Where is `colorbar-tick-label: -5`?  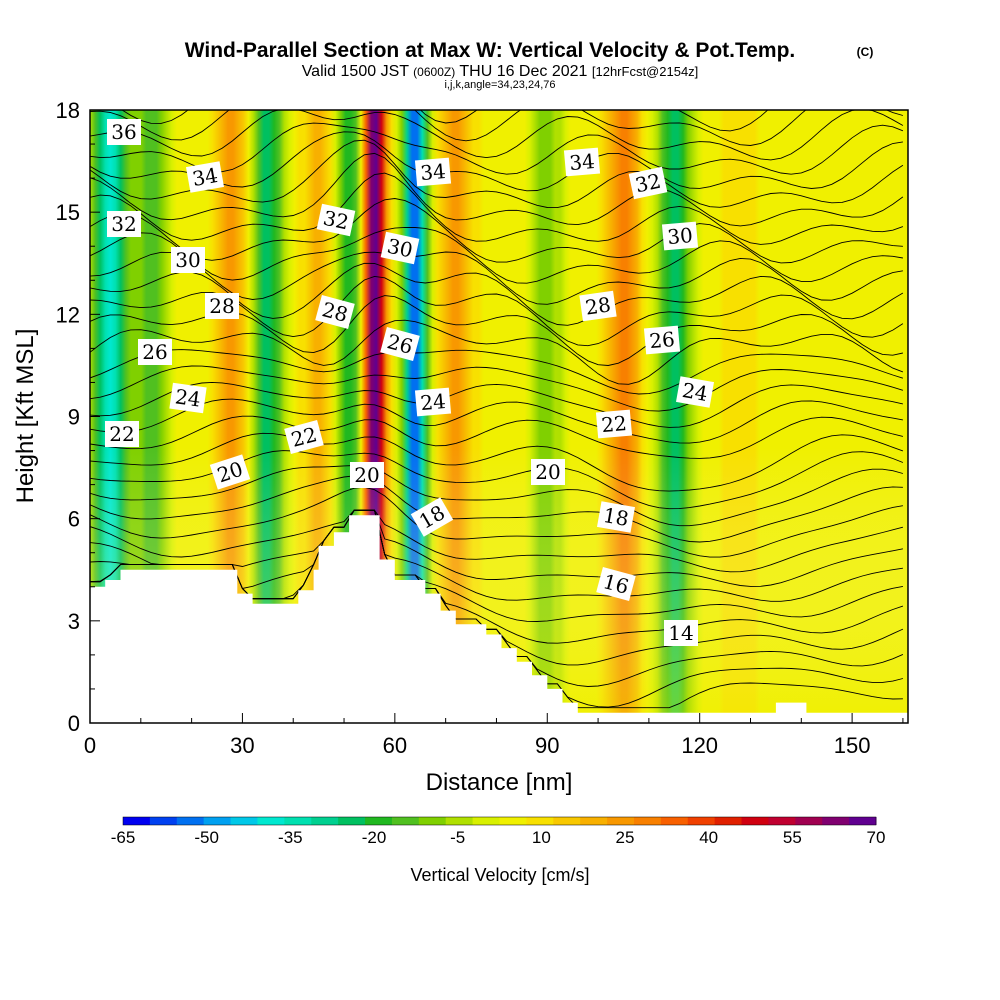
colorbar-tick-label: -5 is located at coordinates (457, 837).